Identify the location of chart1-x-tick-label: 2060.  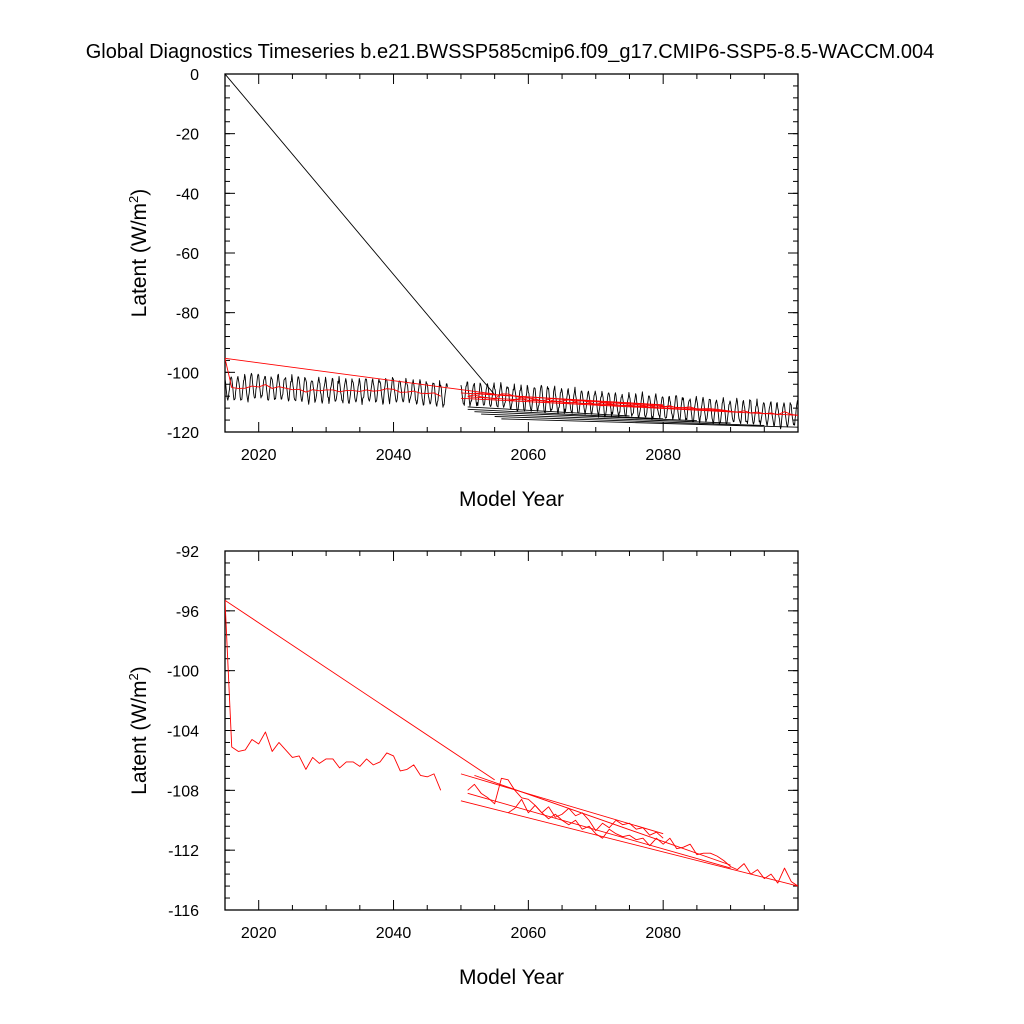
(529, 933).